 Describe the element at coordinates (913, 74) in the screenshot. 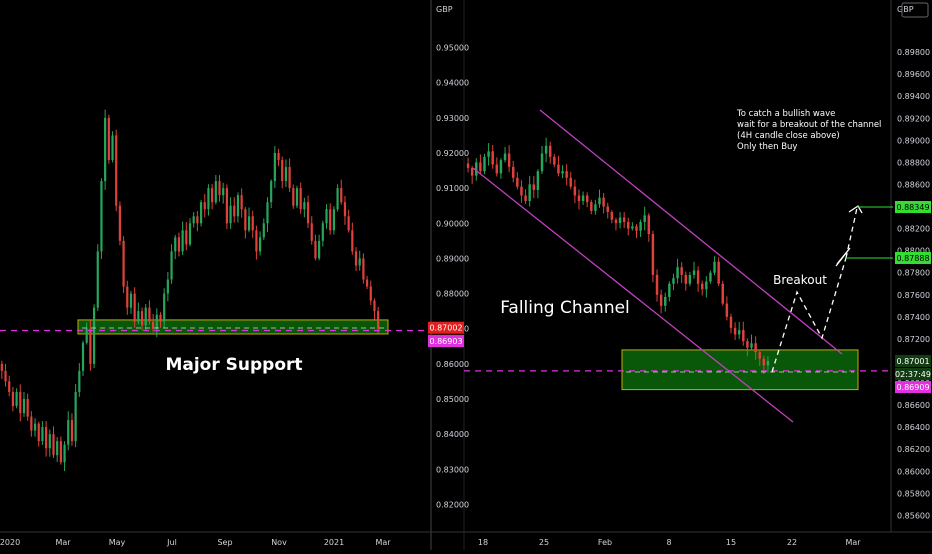

I see `price-tick-label: 0.89600` at that location.